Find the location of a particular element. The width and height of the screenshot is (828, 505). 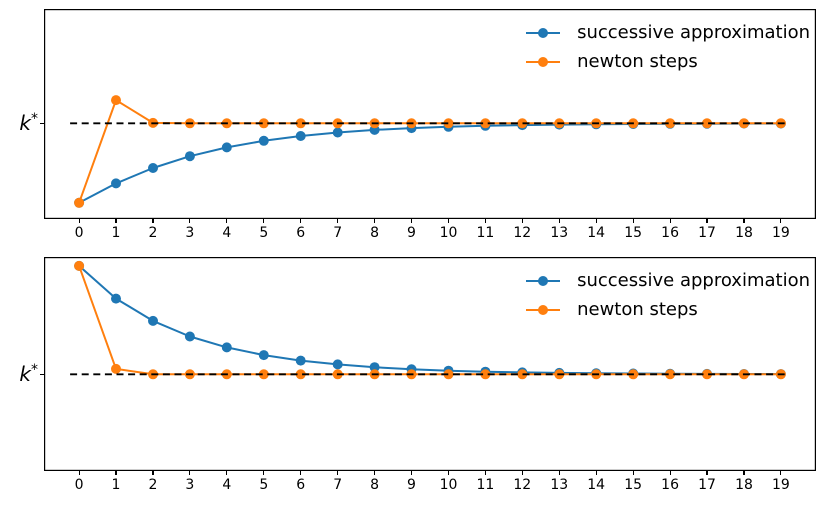

x-tick-label: 13 is located at coordinates (559, 485).